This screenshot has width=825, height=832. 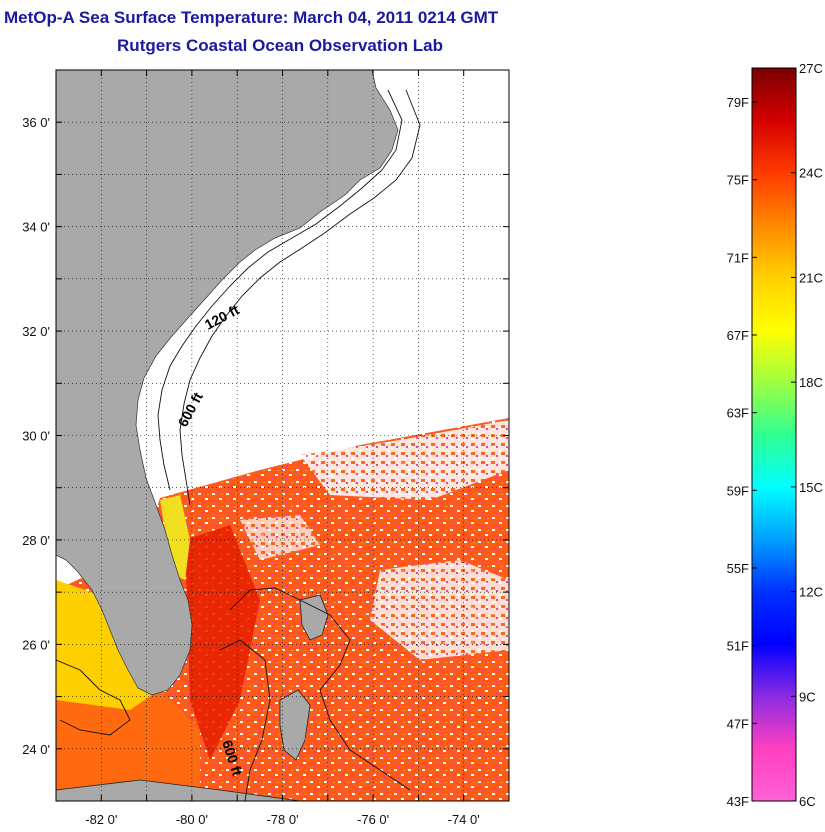 I want to click on lon-tick-label: -78 0', so click(x=282, y=819).